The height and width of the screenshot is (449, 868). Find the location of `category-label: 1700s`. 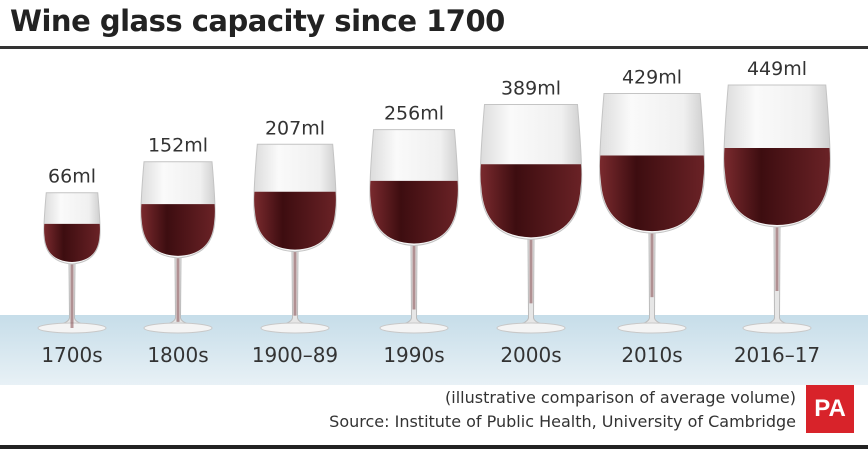

category-label: 1700s is located at coordinates (71, 355).